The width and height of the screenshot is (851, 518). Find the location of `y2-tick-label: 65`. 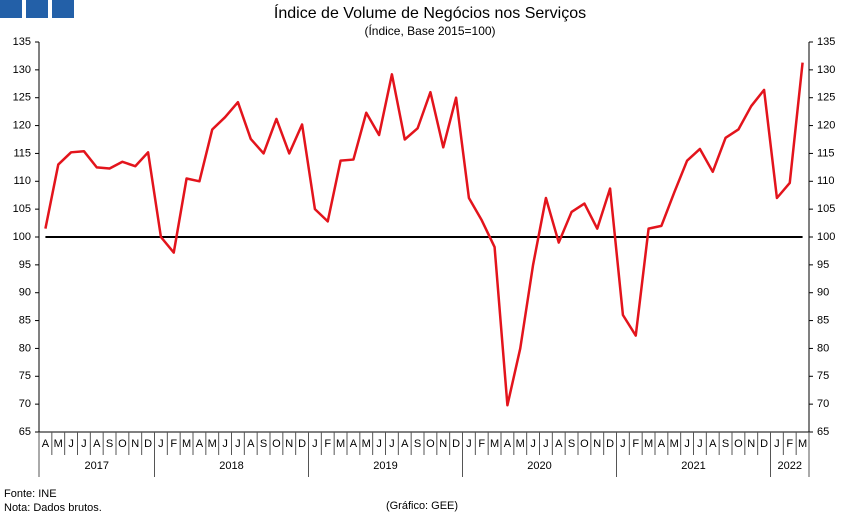

y2-tick-label: 65 is located at coordinates (823, 432).